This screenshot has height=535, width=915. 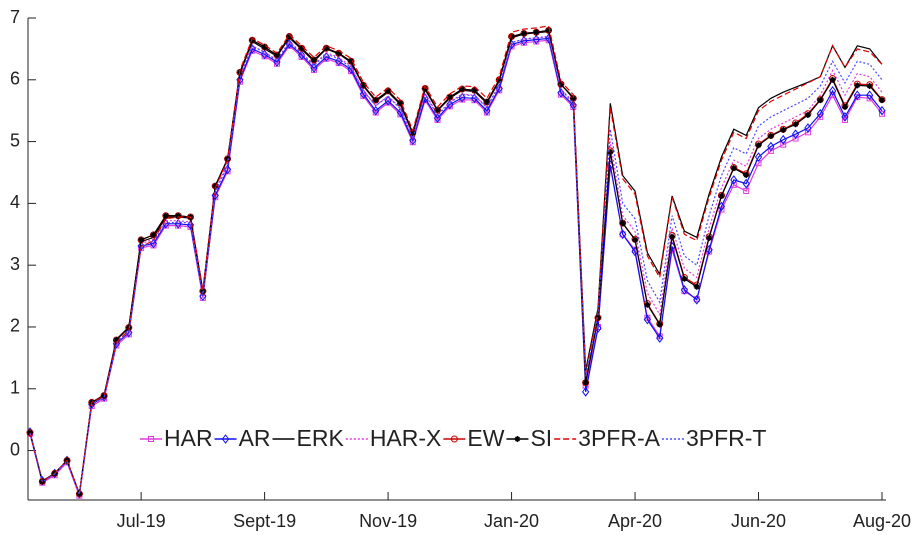 I want to click on legend-label: AR, so click(x=255, y=438).